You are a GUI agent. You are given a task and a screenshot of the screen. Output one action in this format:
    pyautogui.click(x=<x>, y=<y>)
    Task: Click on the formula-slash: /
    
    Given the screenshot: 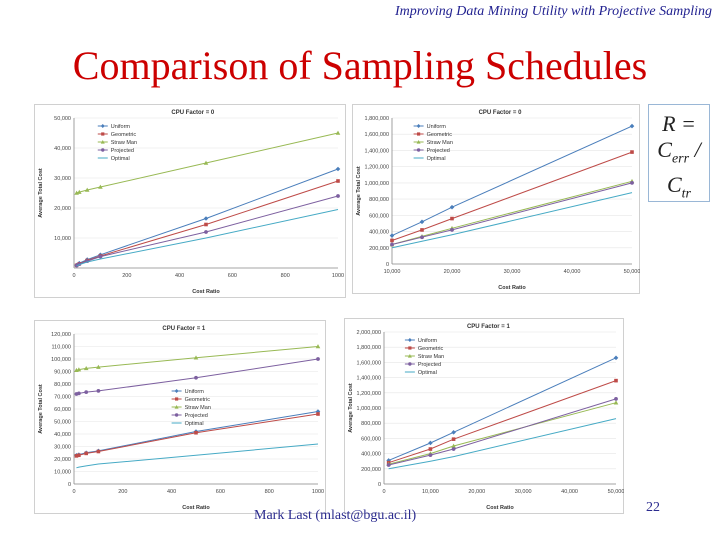 What is the action you would take?
    pyautogui.click(x=697, y=149)
    